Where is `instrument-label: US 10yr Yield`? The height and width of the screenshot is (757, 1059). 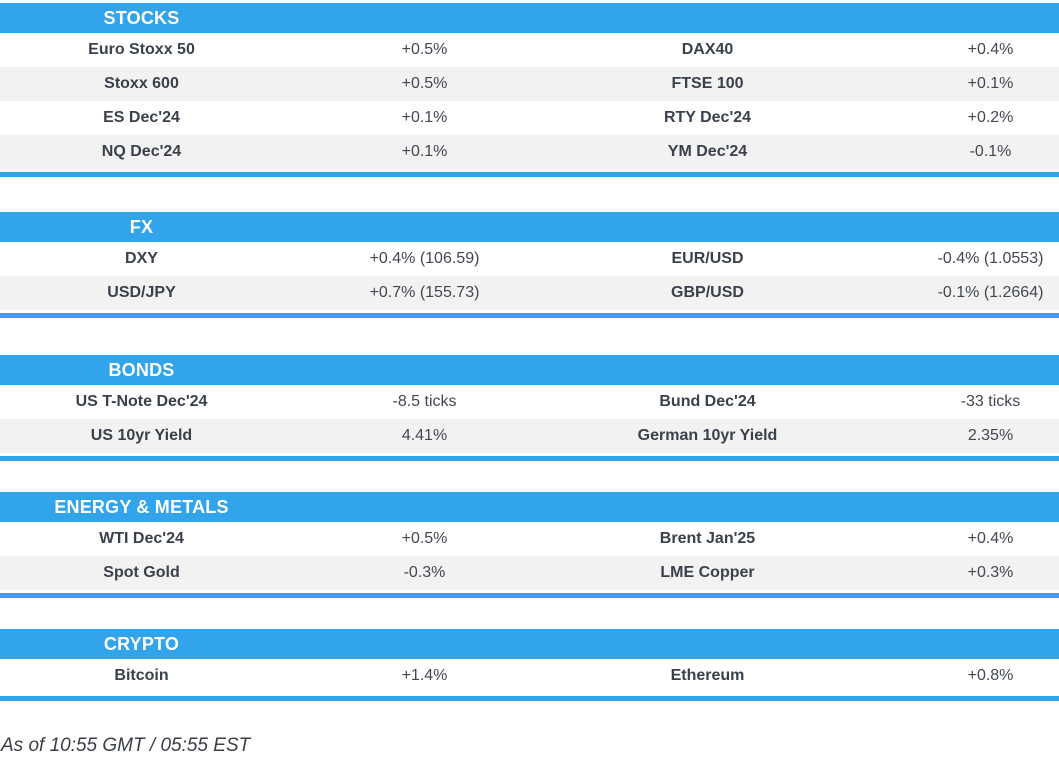
instrument-label: US 10yr Yield is located at coordinates (141, 435).